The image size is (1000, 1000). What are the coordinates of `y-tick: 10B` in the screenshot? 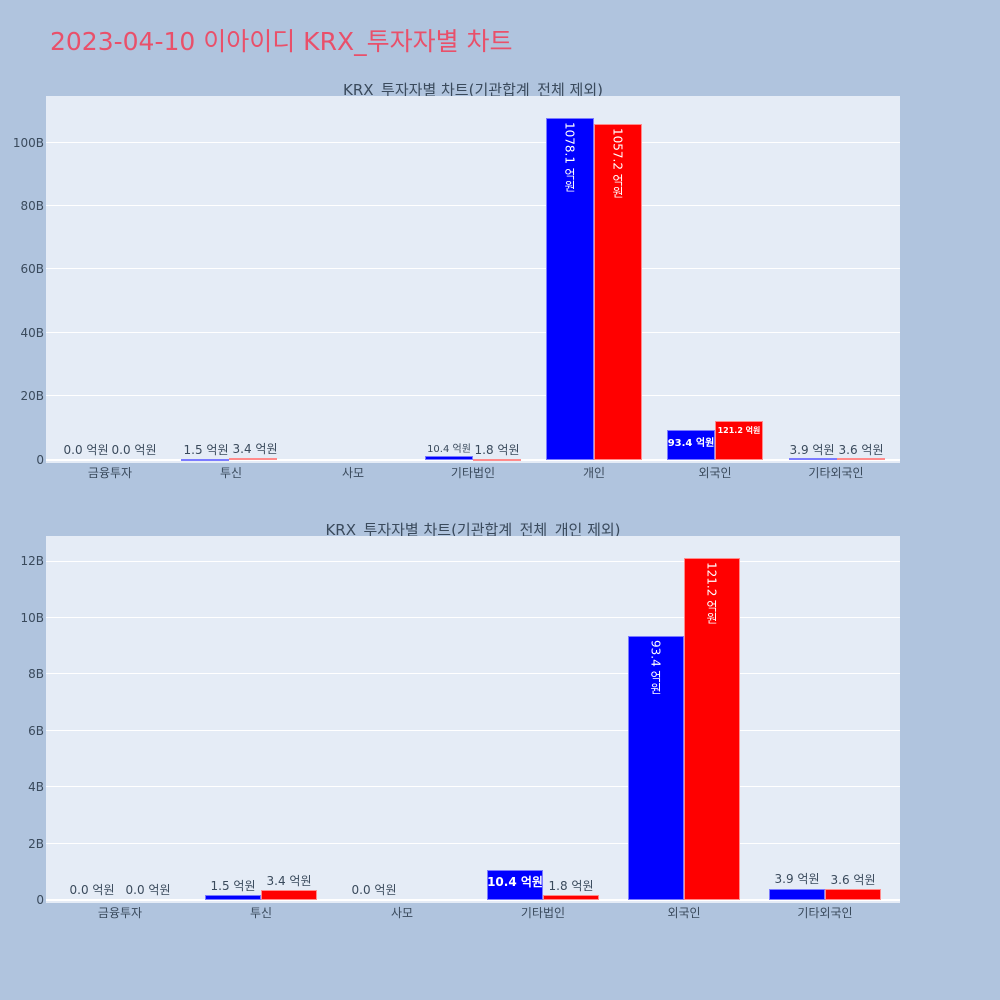 It's located at (32, 618).